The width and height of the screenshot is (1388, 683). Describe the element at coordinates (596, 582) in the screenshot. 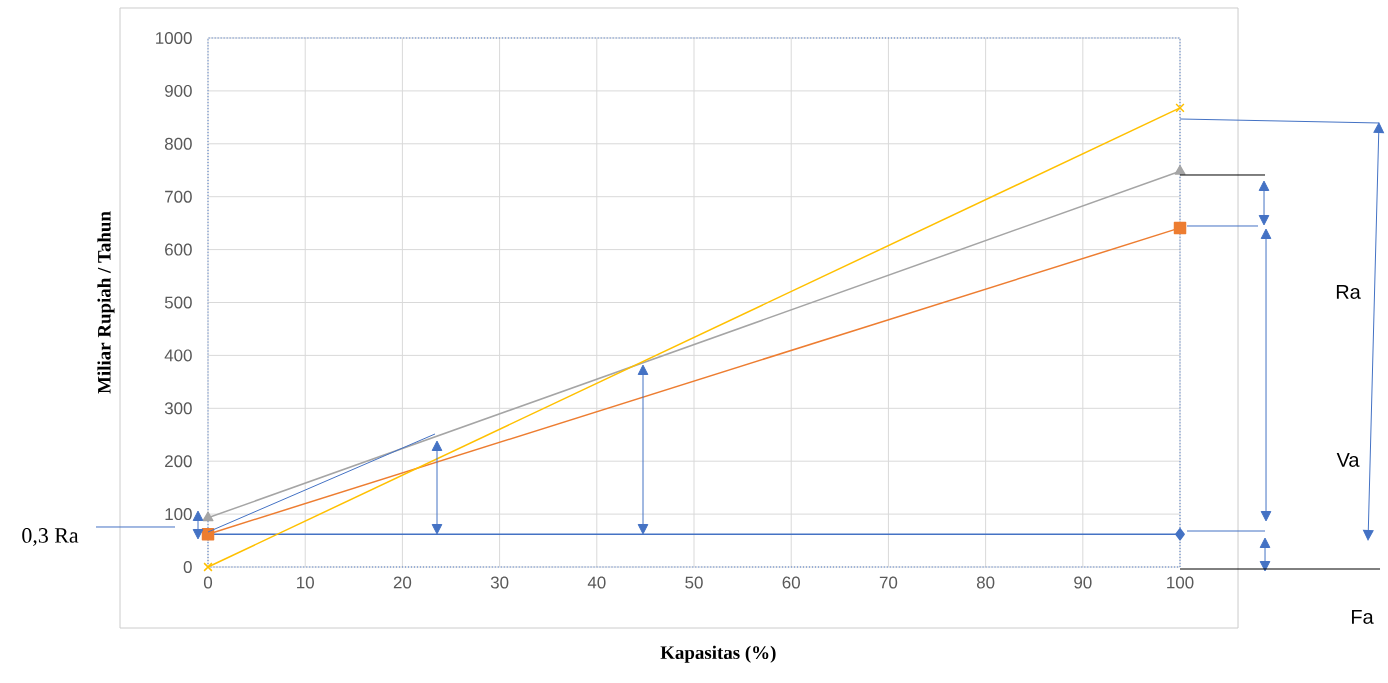

I see `x-tick-label: 40` at that location.